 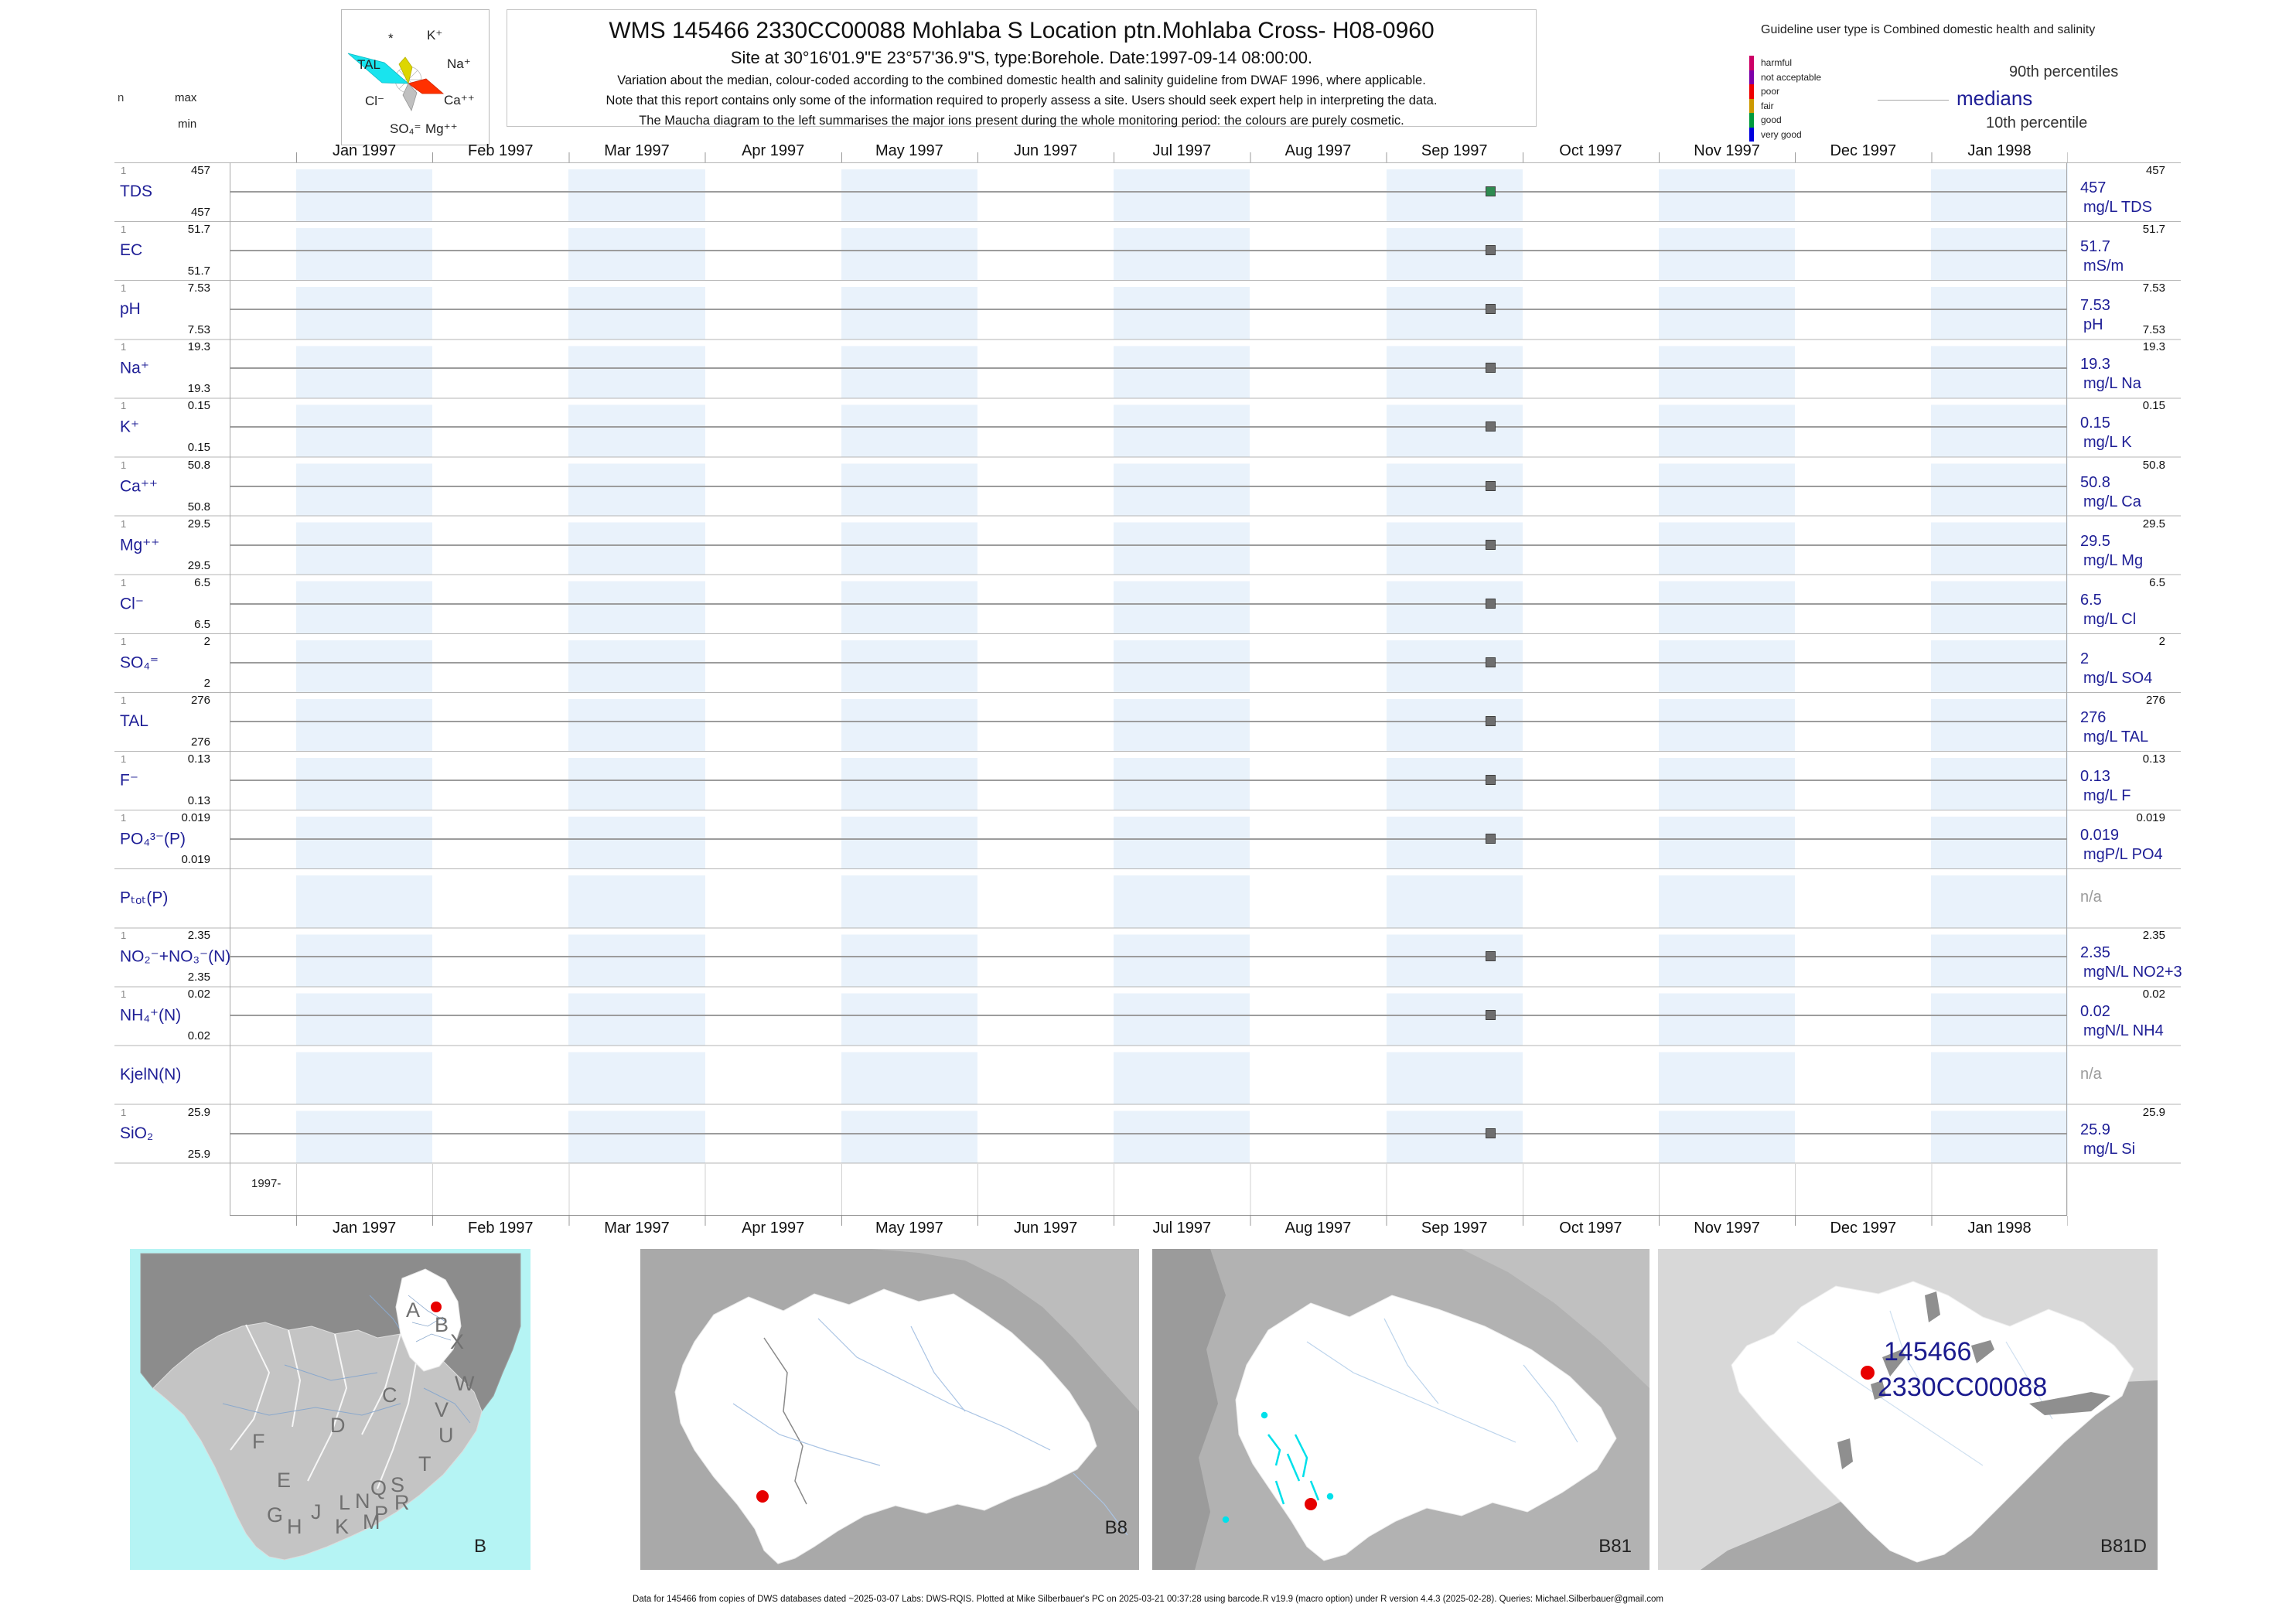 What do you see at coordinates (1556, 1318) in the screenshot?
I see `map-b81-light-corner` at bounding box center [1556, 1318].